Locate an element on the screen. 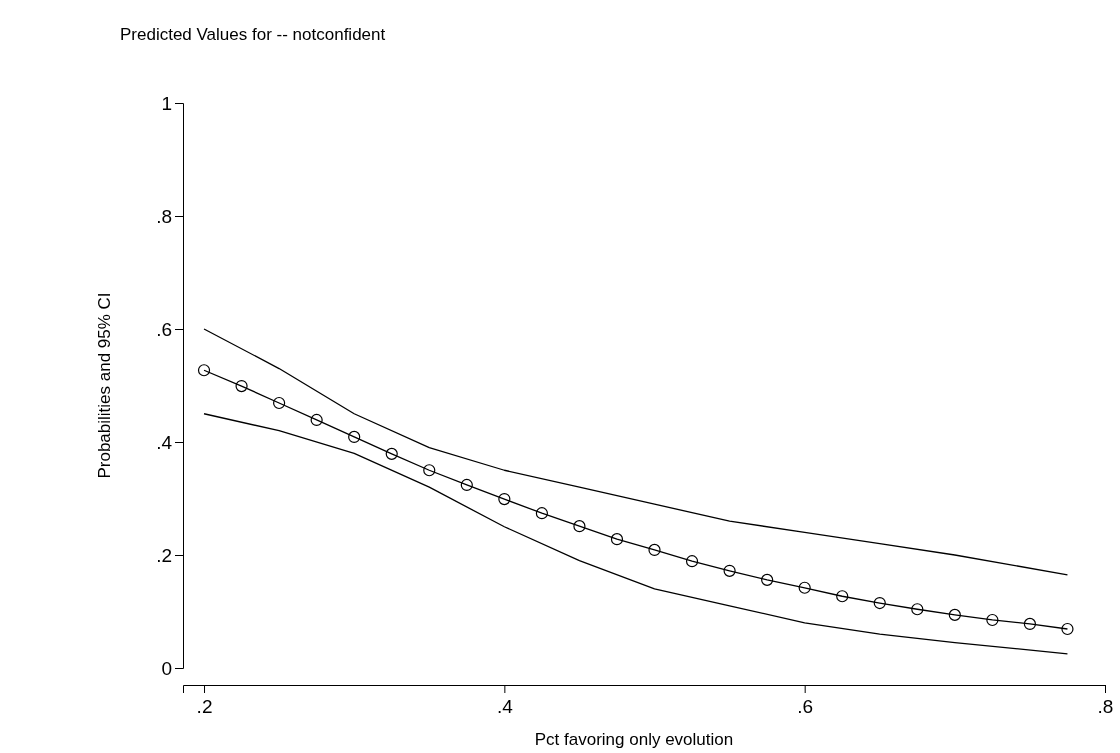  x-tick-label: .4 is located at coordinates (505, 707).